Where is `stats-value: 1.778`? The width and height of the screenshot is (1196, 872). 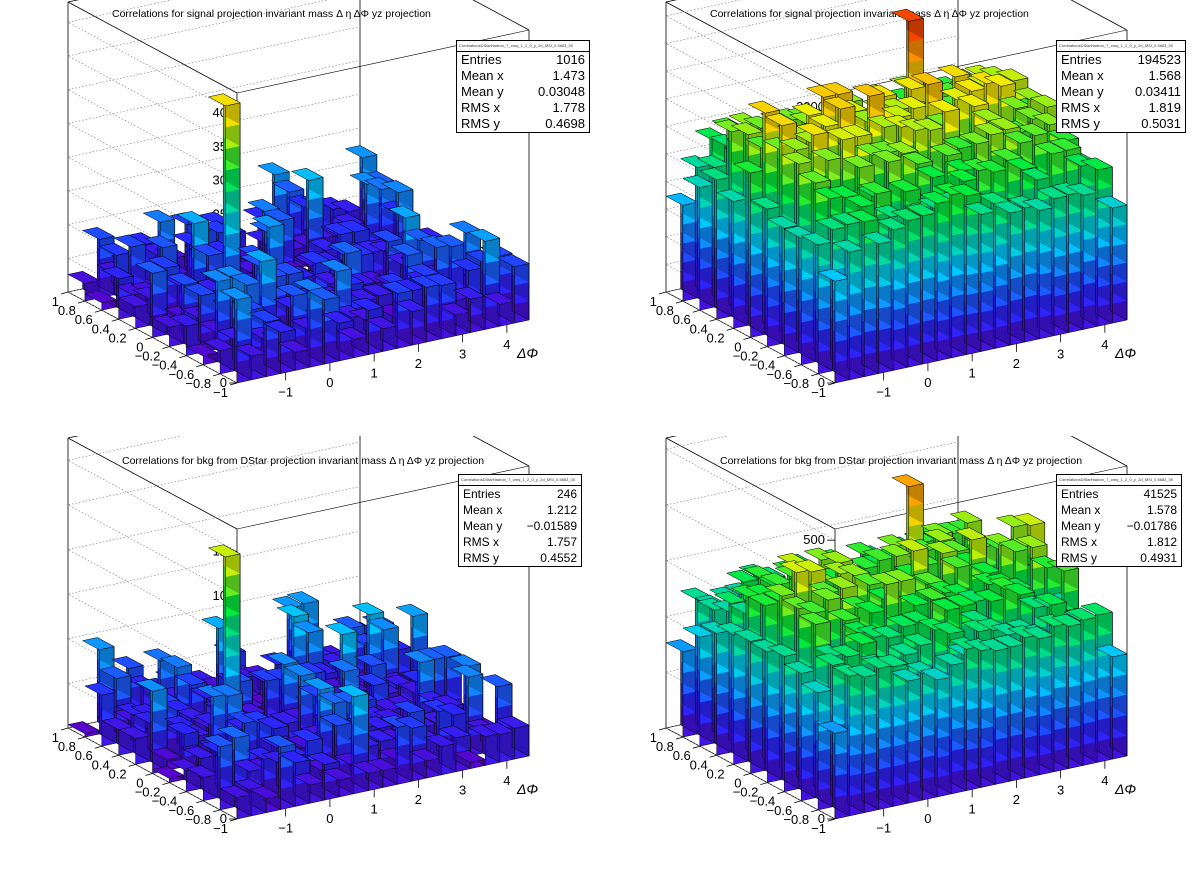 stats-value: 1.778 is located at coordinates (568, 107).